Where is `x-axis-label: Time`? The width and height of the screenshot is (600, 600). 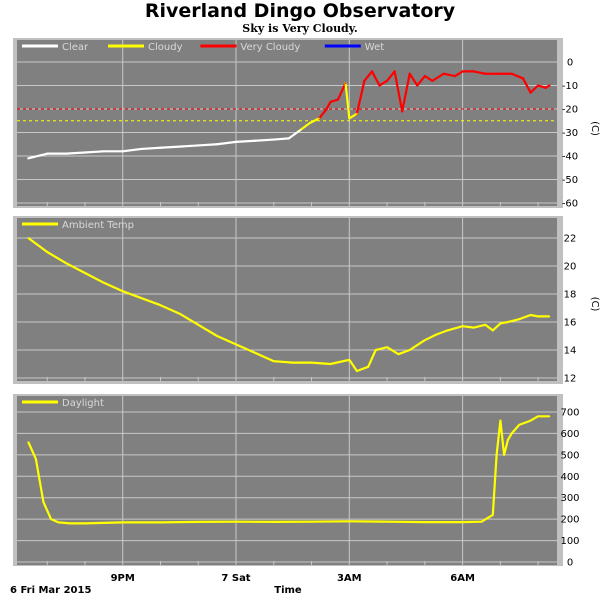
x-axis-label: Time is located at coordinates (288, 590).